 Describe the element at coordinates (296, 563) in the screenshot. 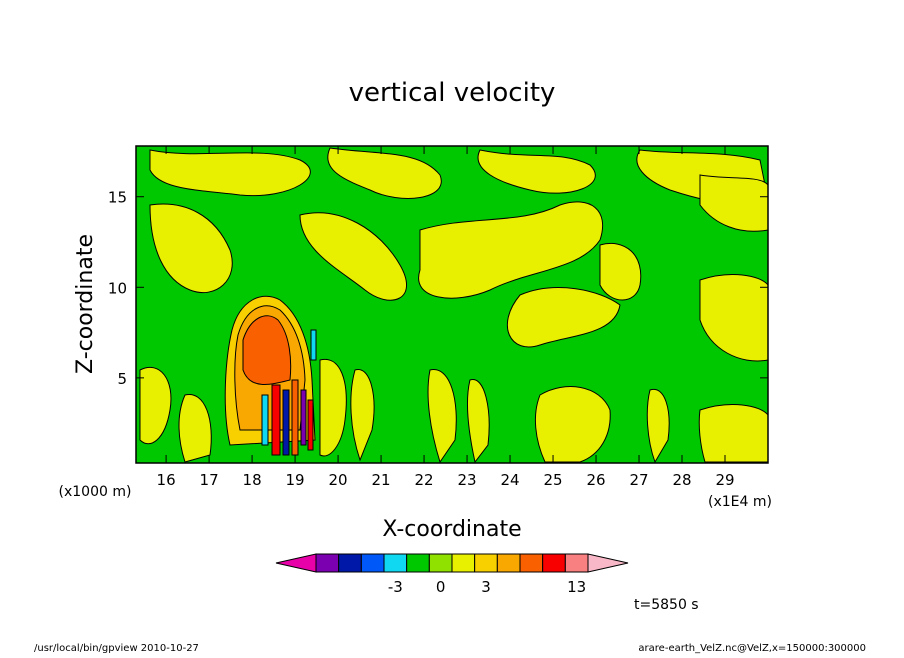

I see `colorbar-low-extend` at that location.